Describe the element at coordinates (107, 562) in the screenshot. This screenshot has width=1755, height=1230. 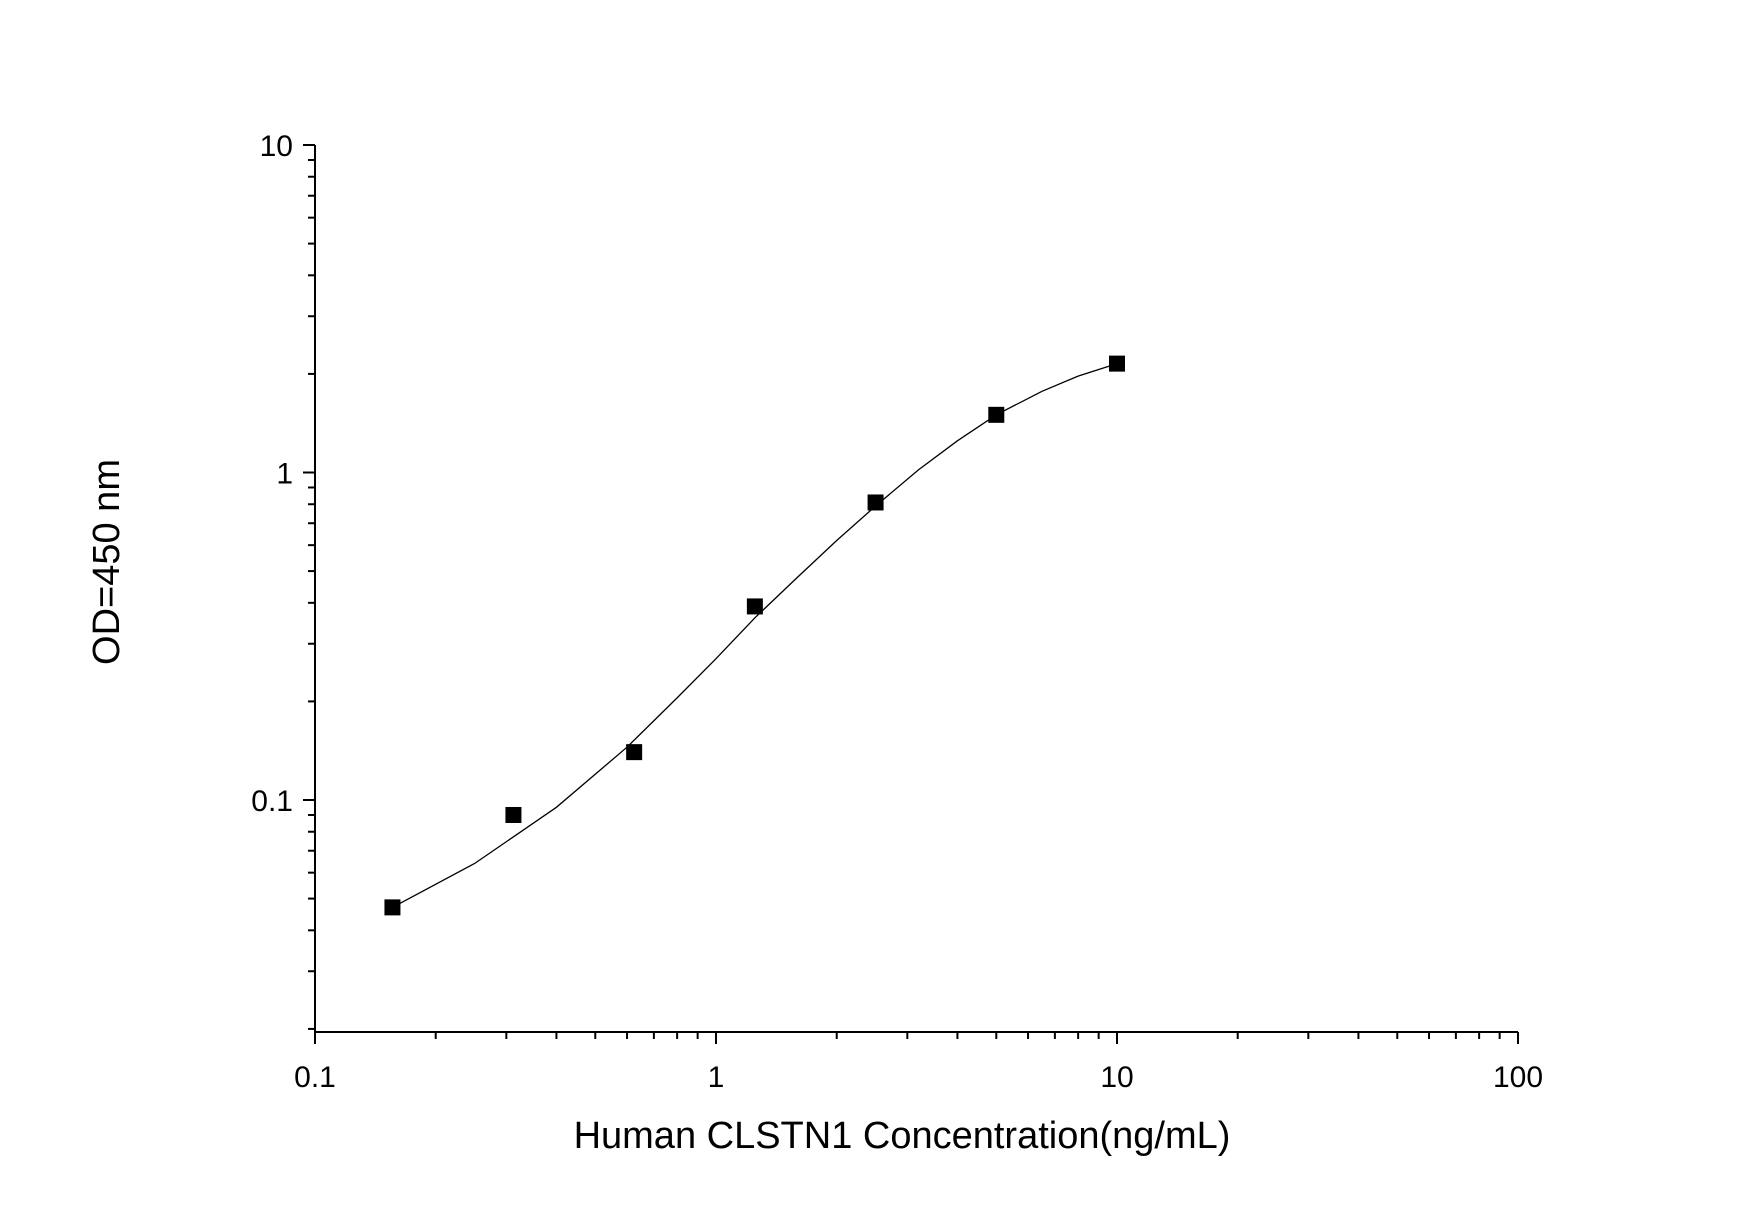
I see `y-axis-title: OD=450 nm` at that location.